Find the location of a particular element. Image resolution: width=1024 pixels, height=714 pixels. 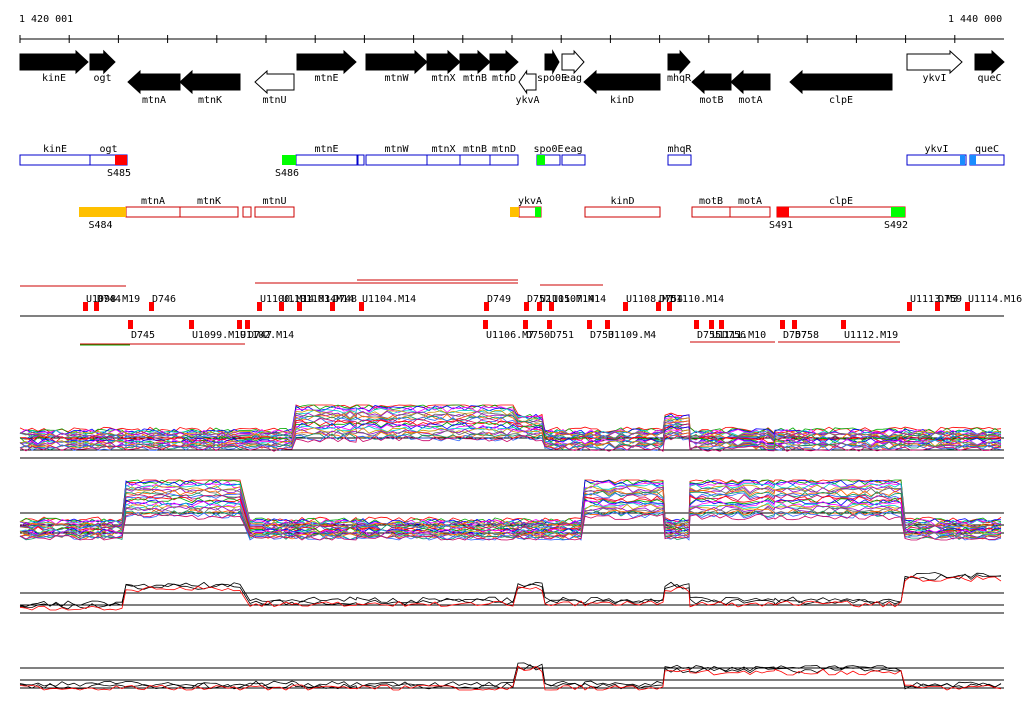

ruler-start-label: 1 420 001 is located at coordinates (46, 19).